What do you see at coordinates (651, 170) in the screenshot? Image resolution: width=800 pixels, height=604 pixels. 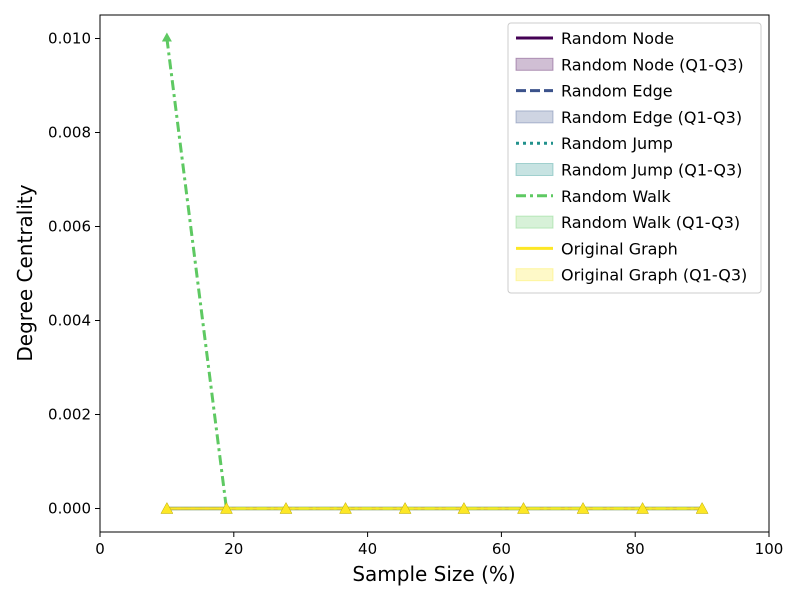 I see `legend-label: Random Jump (Q1-Q3)` at bounding box center [651, 170].